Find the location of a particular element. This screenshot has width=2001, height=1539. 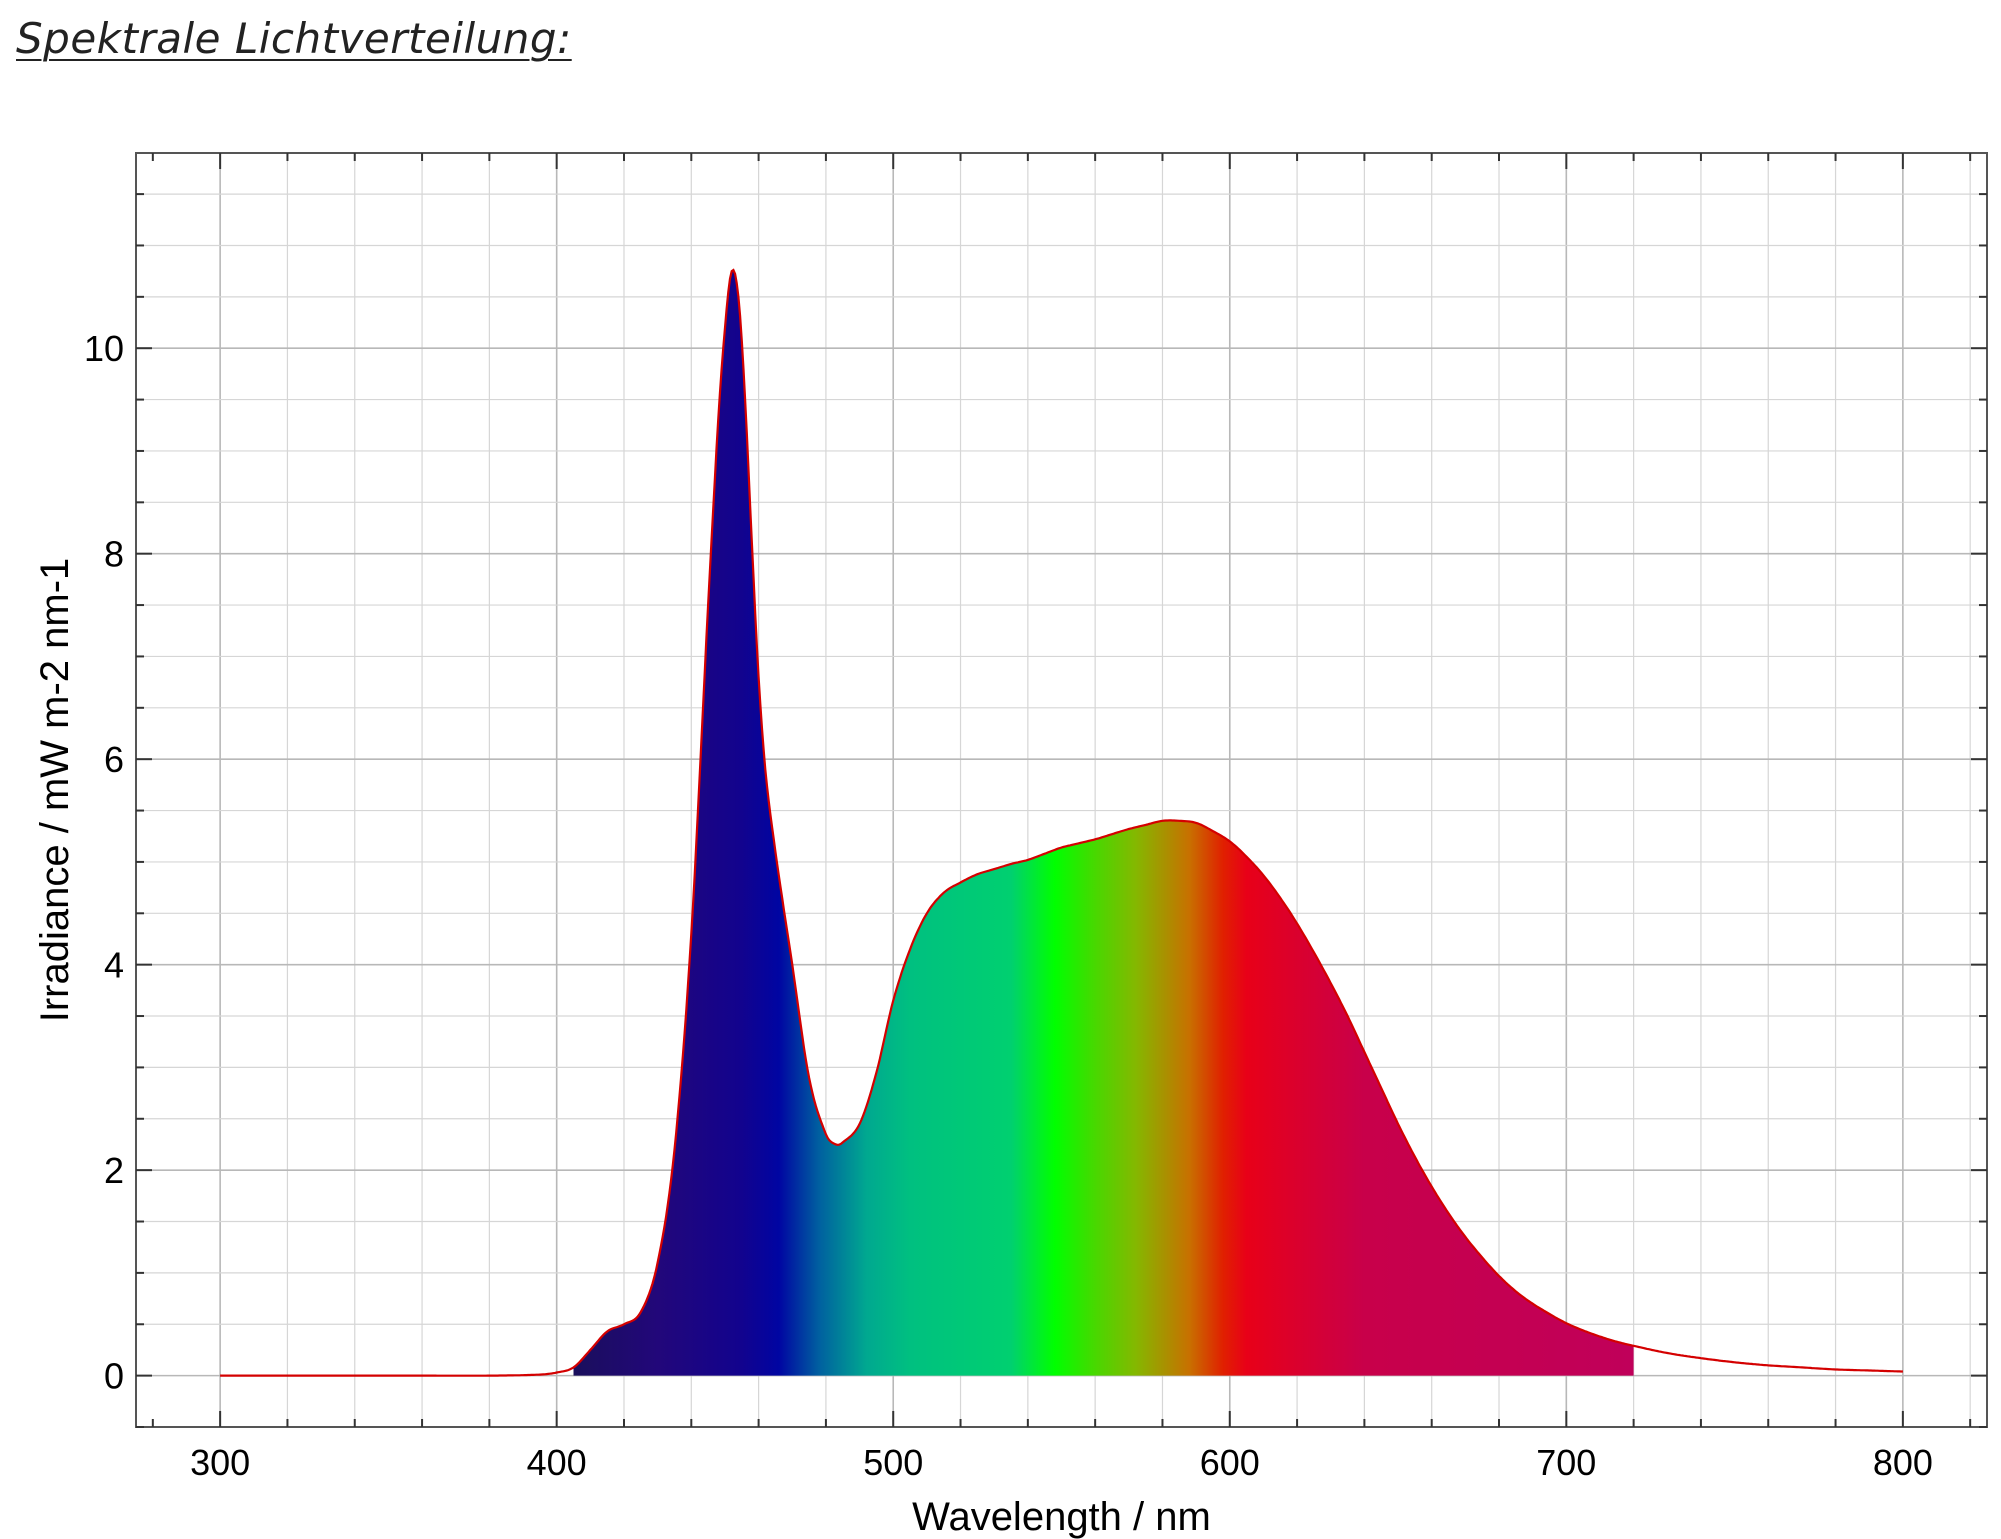

y-tick-label: 0 is located at coordinates (114, 1376).